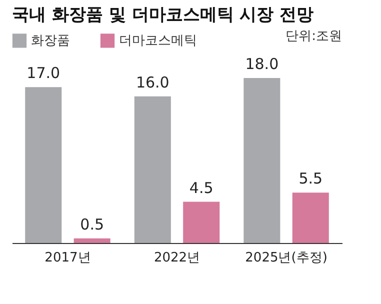 The height and width of the screenshot is (304, 381). I want to click on legend-label: 화장품, so click(50, 41).